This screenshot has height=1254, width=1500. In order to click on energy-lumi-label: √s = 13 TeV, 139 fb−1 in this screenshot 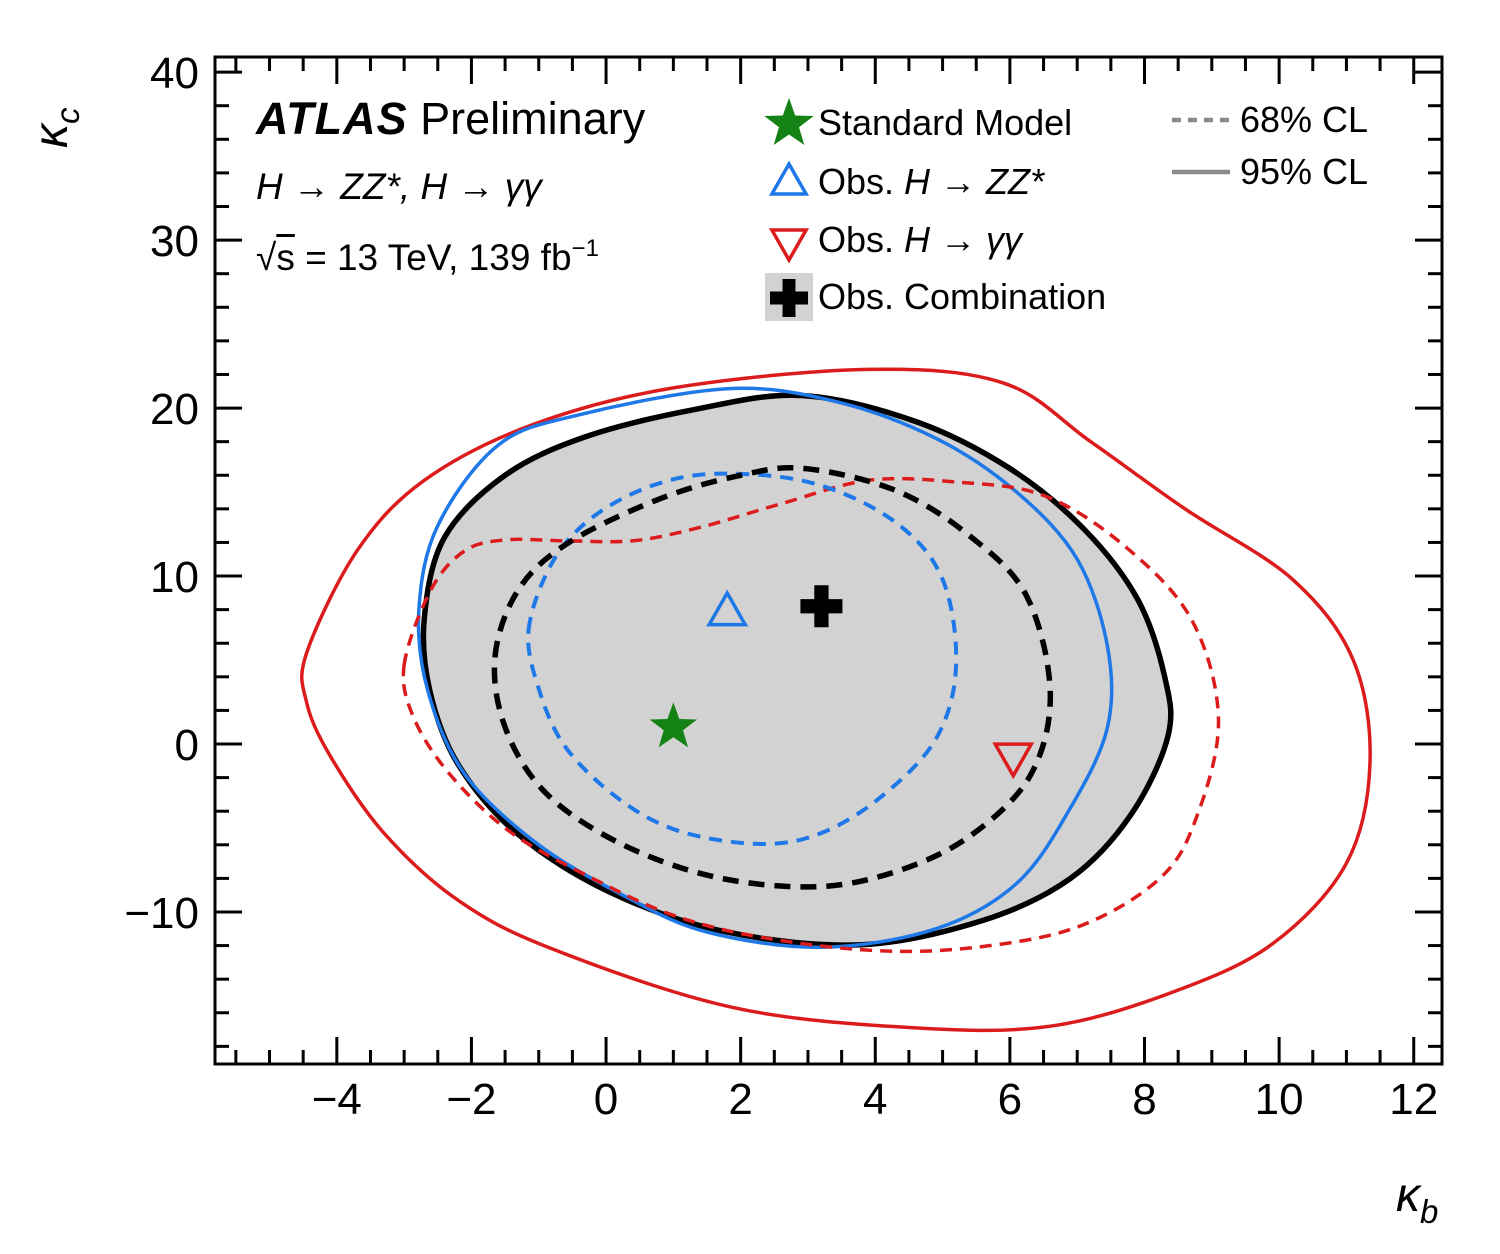, I will do `click(450, 253)`.